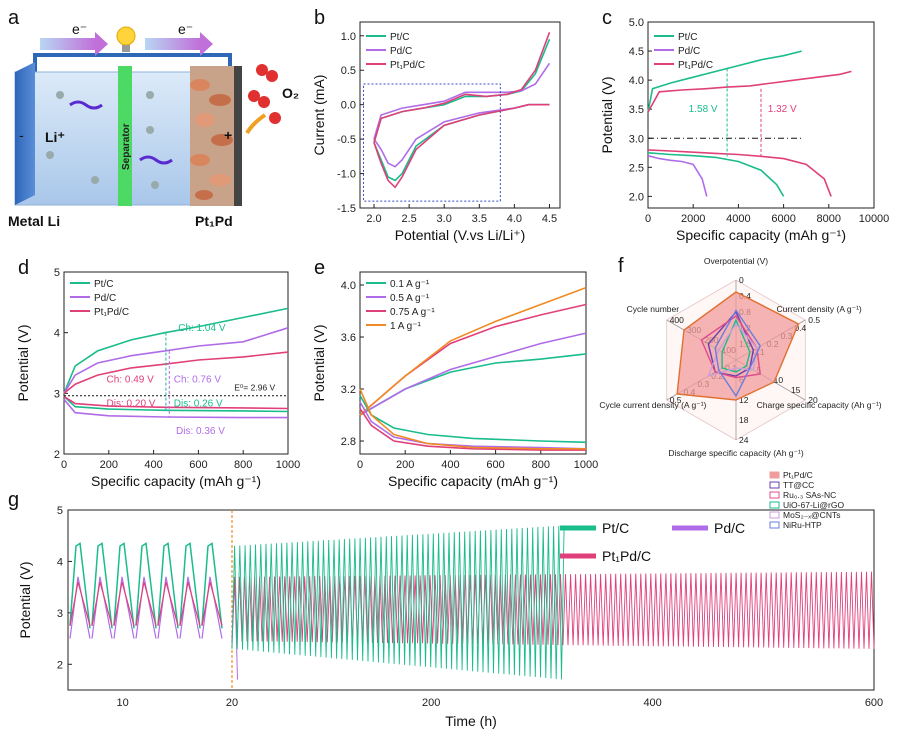  What do you see at coordinates (131, 379) in the screenshot?
I see `ann-ch-pt1pdc: Ch: 0.49 V` at bounding box center [131, 379].